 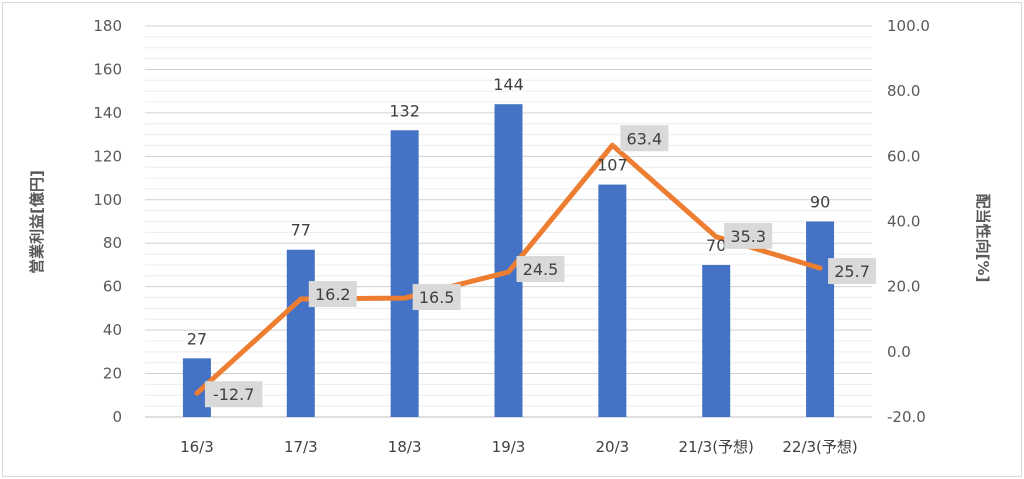 What do you see at coordinates (983, 238) in the screenshot?
I see `right-axis-title: 配当性向[%]` at bounding box center [983, 238].